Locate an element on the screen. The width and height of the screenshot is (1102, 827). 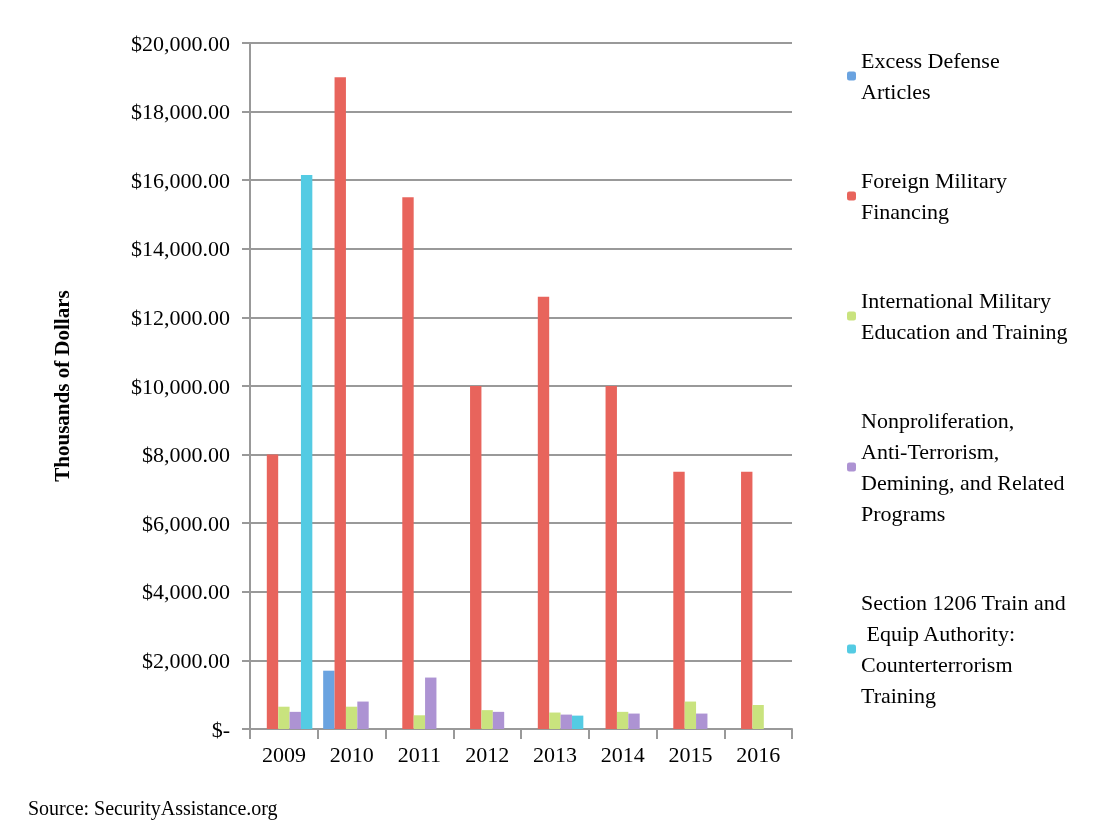
legend-label: International Military Education and Training is located at coordinates (964, 316).